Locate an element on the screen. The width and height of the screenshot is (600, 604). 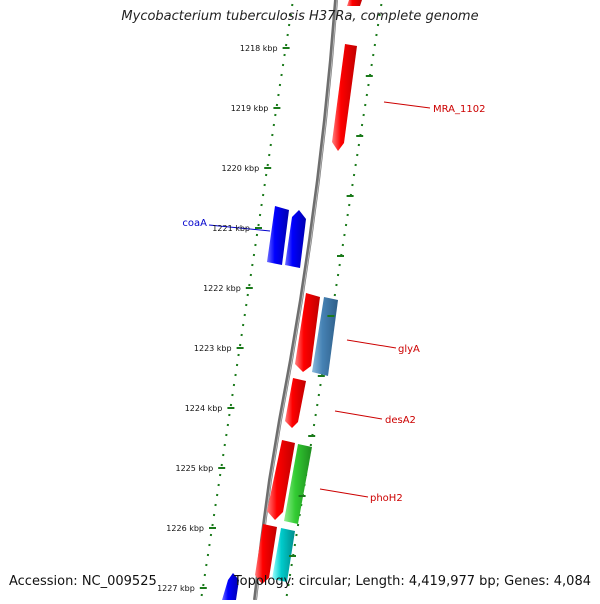
gene-label-phoH2: phoH2 is located at coordinates (386, 498).